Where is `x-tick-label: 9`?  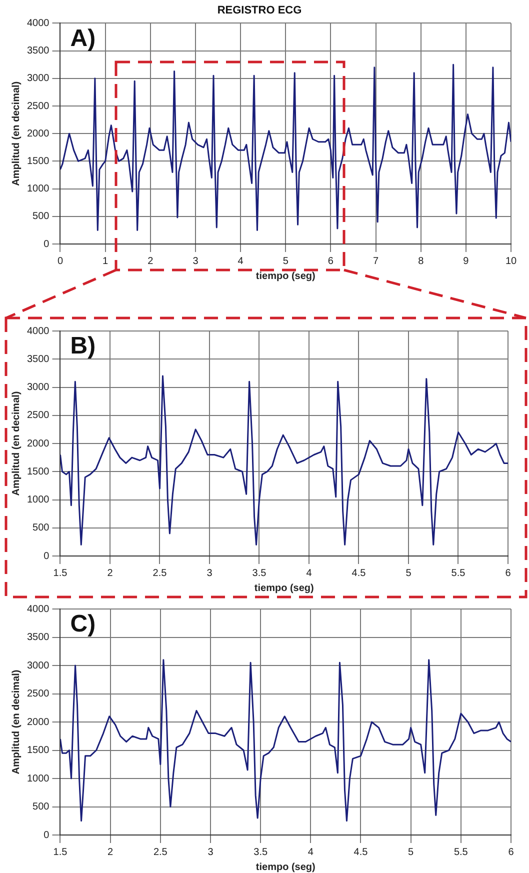 x-tick-label: 9 is located at coordinates (466, 261).